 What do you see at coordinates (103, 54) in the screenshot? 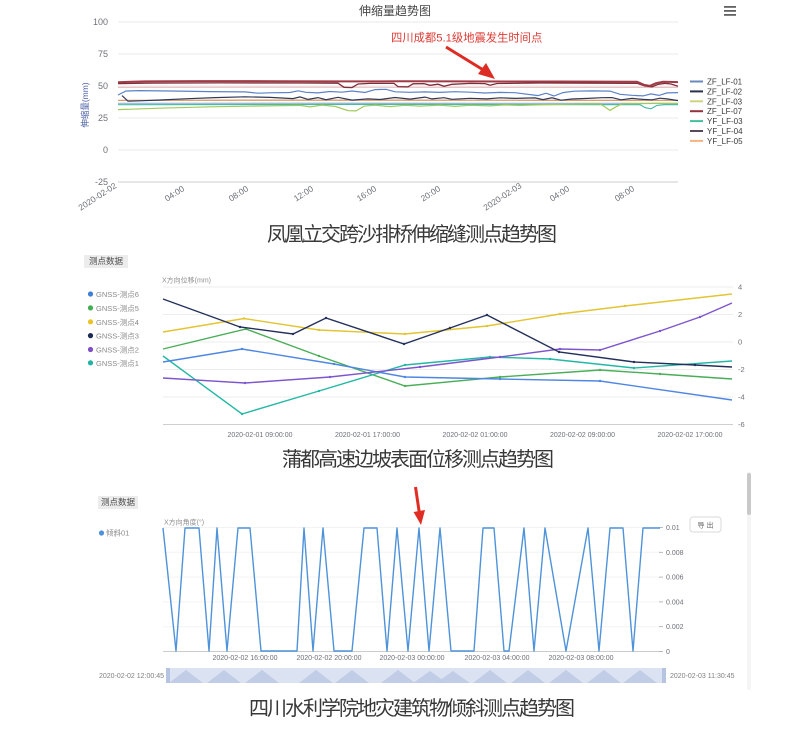
I see `svg-text: 75` at bounding box center [103, 54].